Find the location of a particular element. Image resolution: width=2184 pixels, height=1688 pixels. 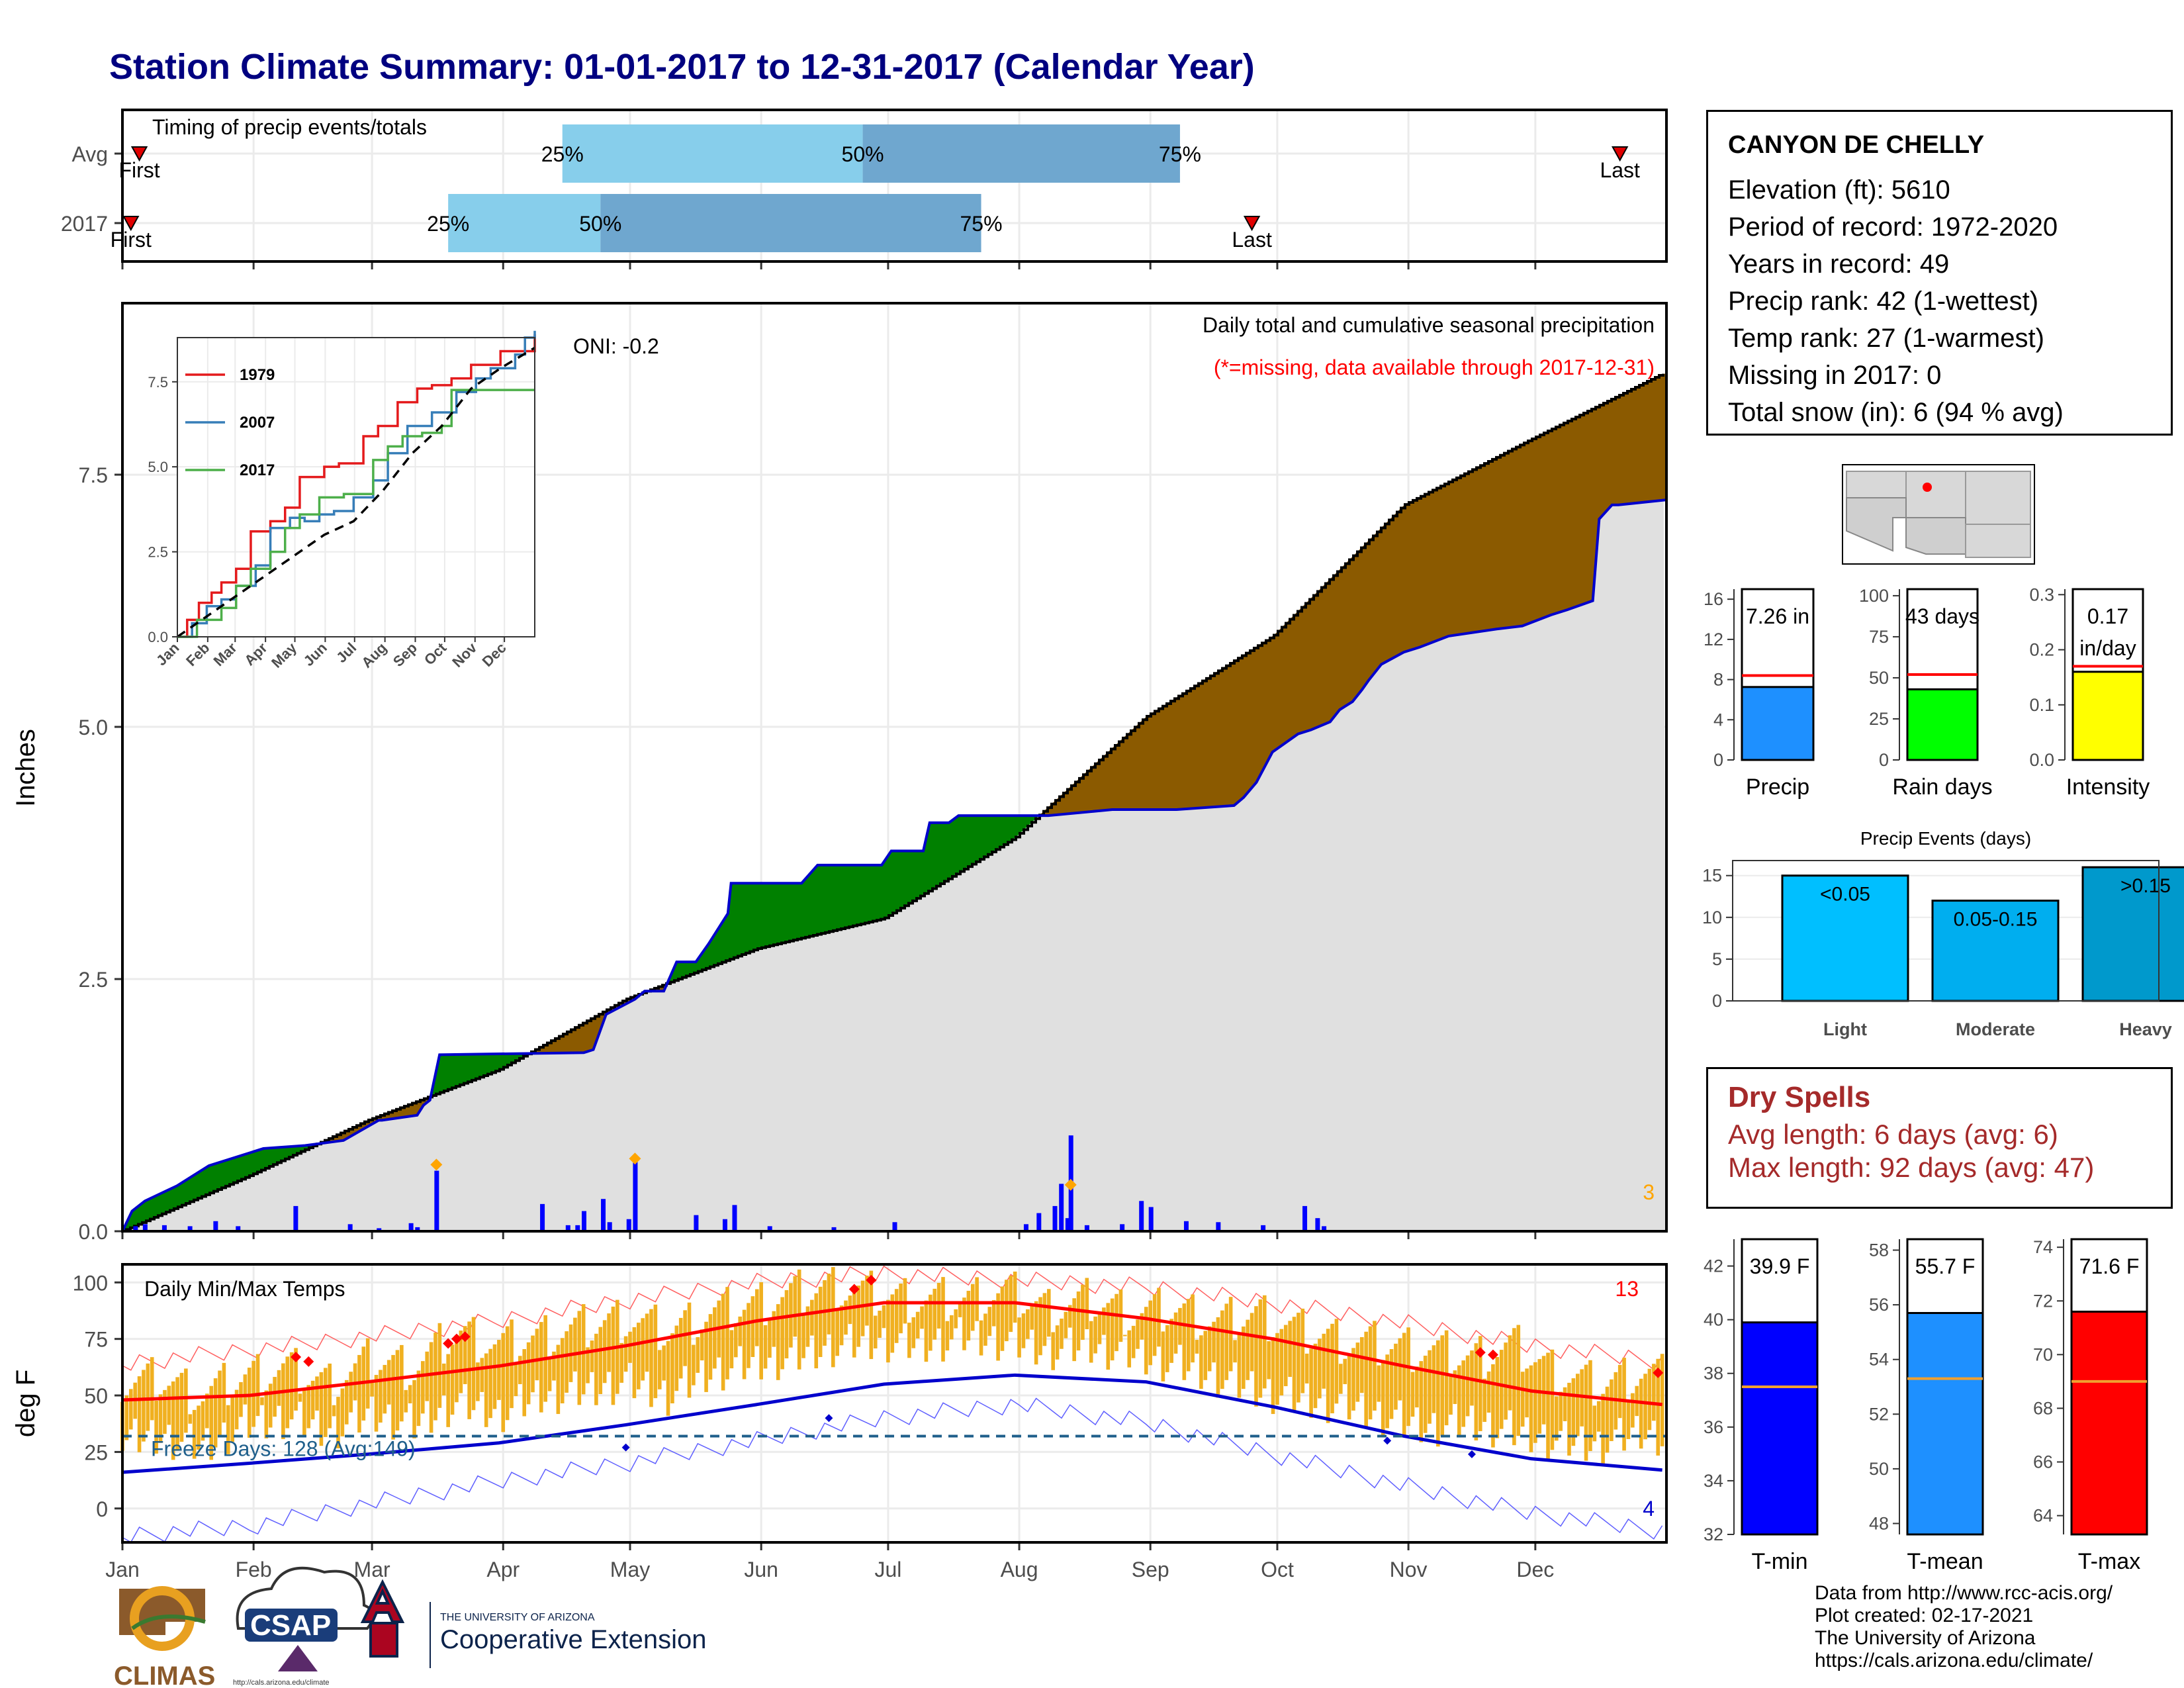

precip-events-bar-heavy is located at coordinates (2132, 934).